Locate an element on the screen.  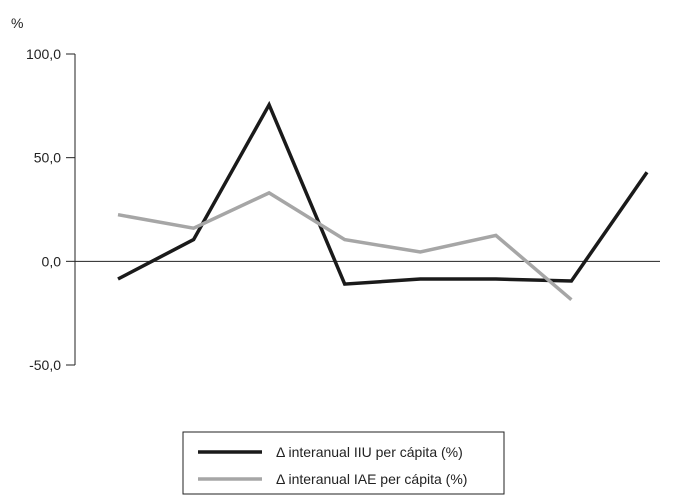
y-tick-label: 0,0 is located at coordinates (52, 261).